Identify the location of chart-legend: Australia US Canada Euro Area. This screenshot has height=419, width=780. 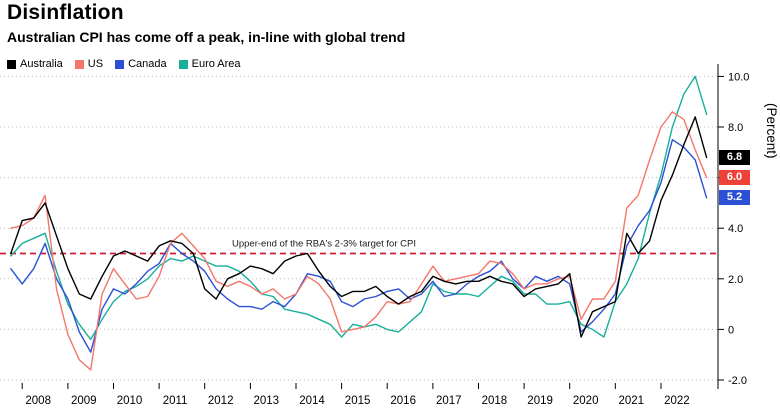
(124, 64).